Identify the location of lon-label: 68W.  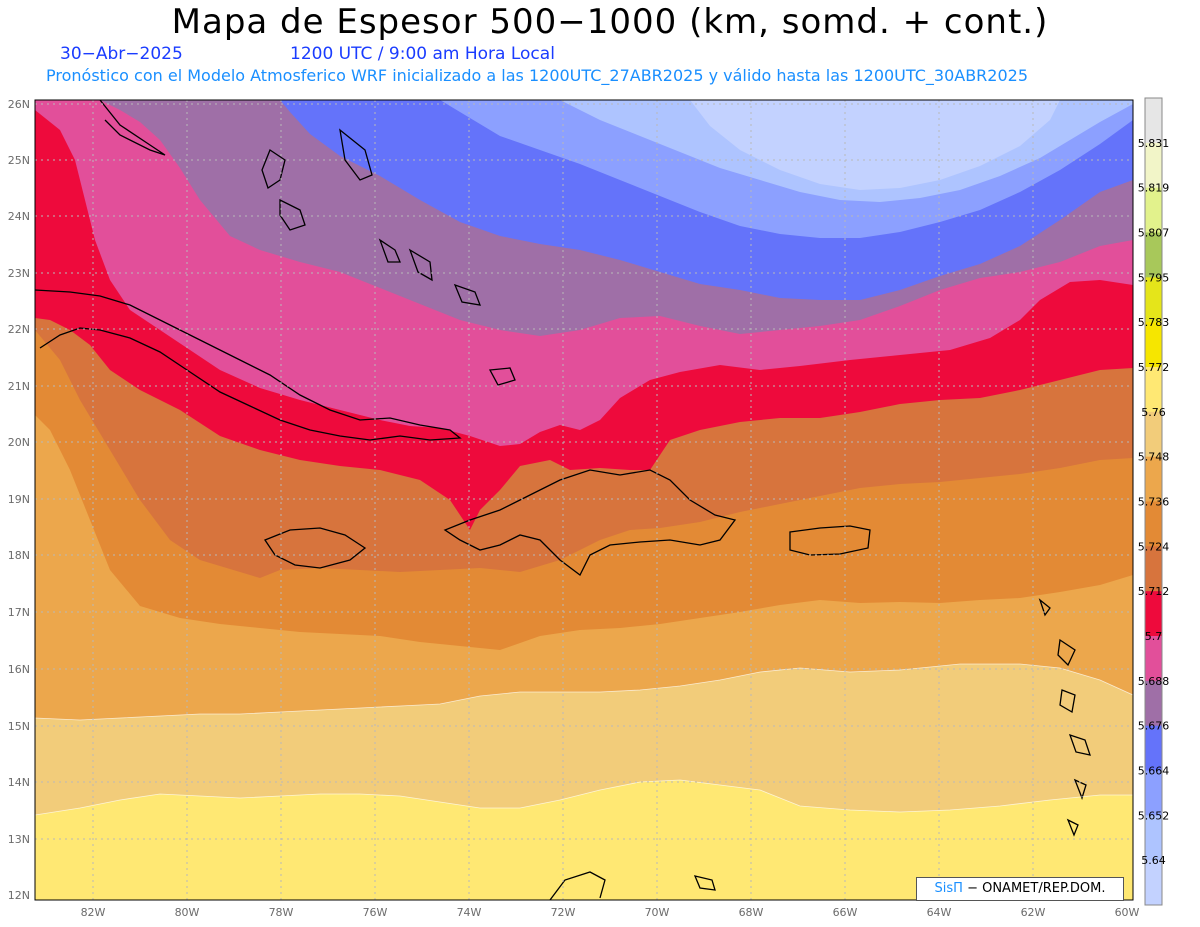
(751, 912).